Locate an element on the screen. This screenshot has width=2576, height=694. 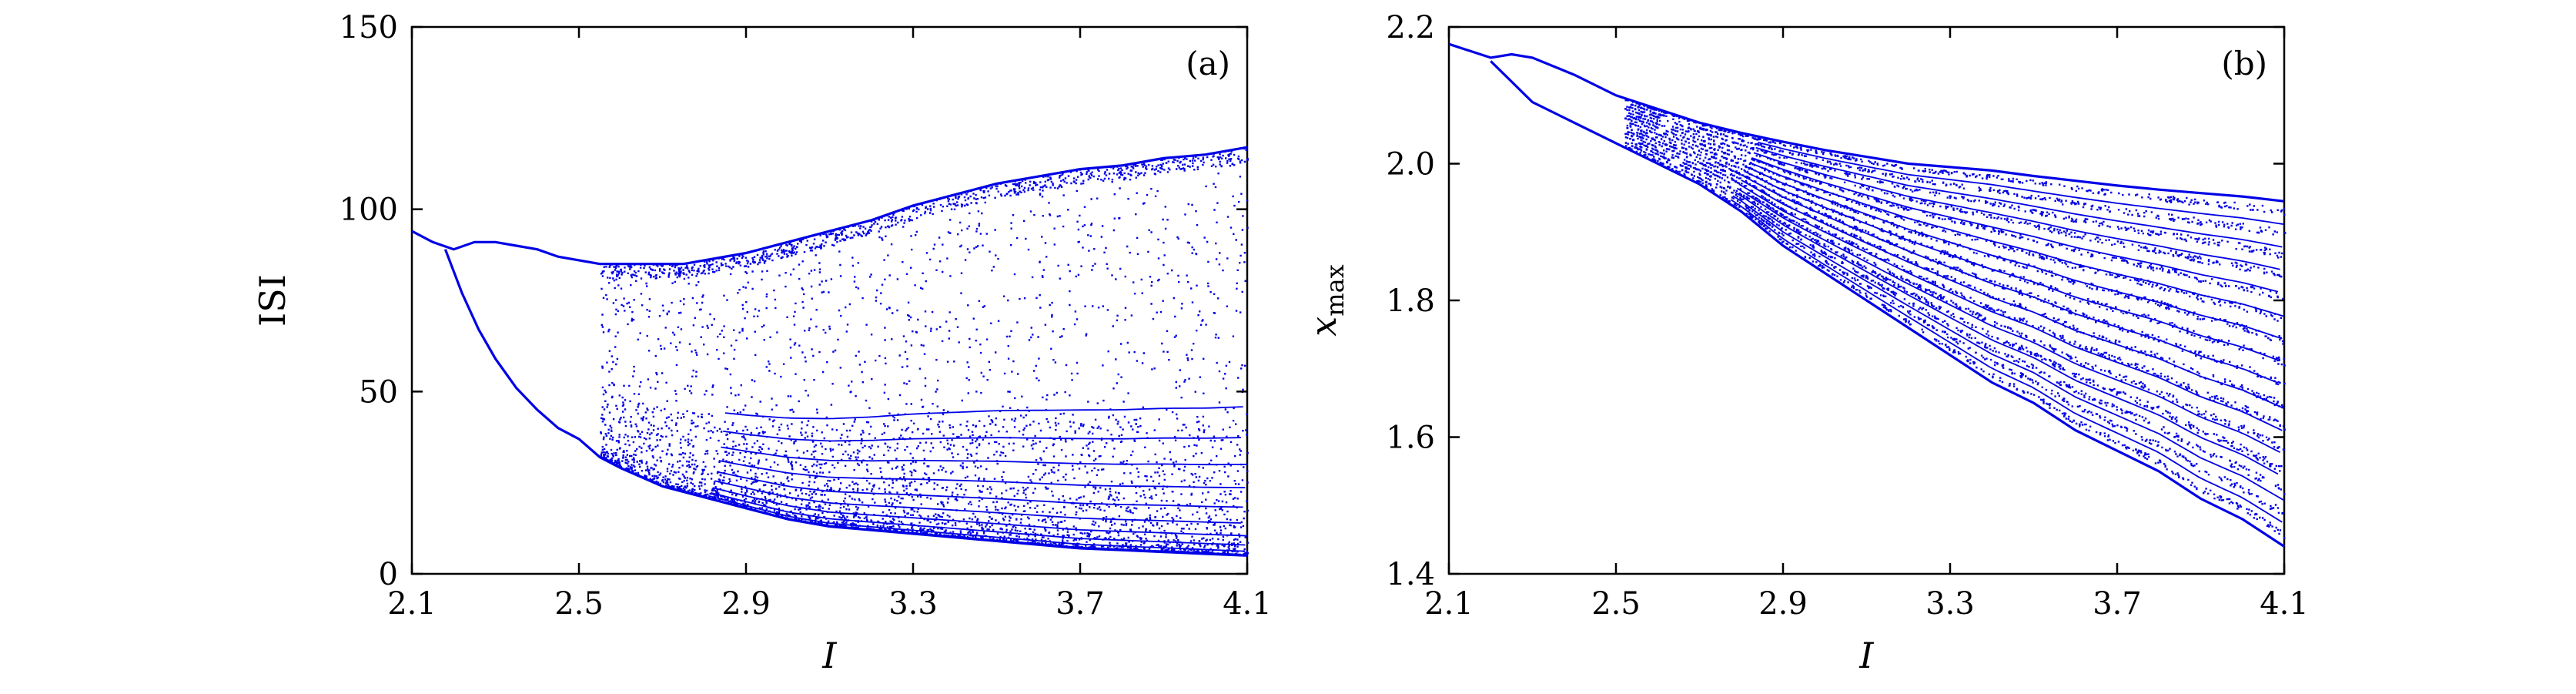
y-axis-label-b-main: x is located at coordinates (1324, 327).